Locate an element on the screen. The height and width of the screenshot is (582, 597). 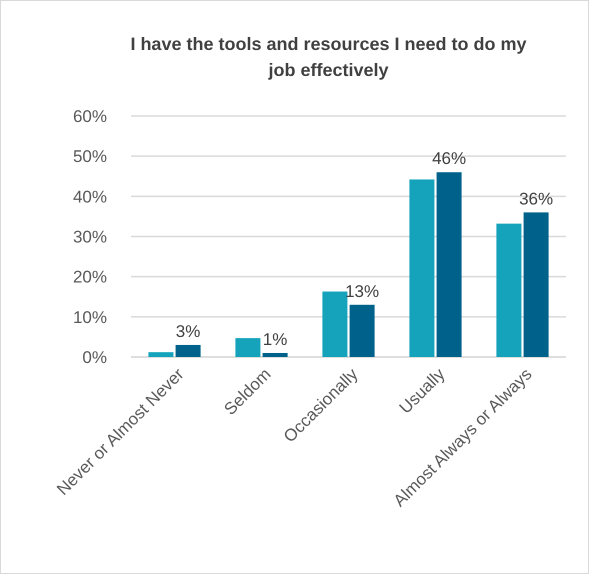
y-tick-label: 0% is located at coordinates (94, 357).